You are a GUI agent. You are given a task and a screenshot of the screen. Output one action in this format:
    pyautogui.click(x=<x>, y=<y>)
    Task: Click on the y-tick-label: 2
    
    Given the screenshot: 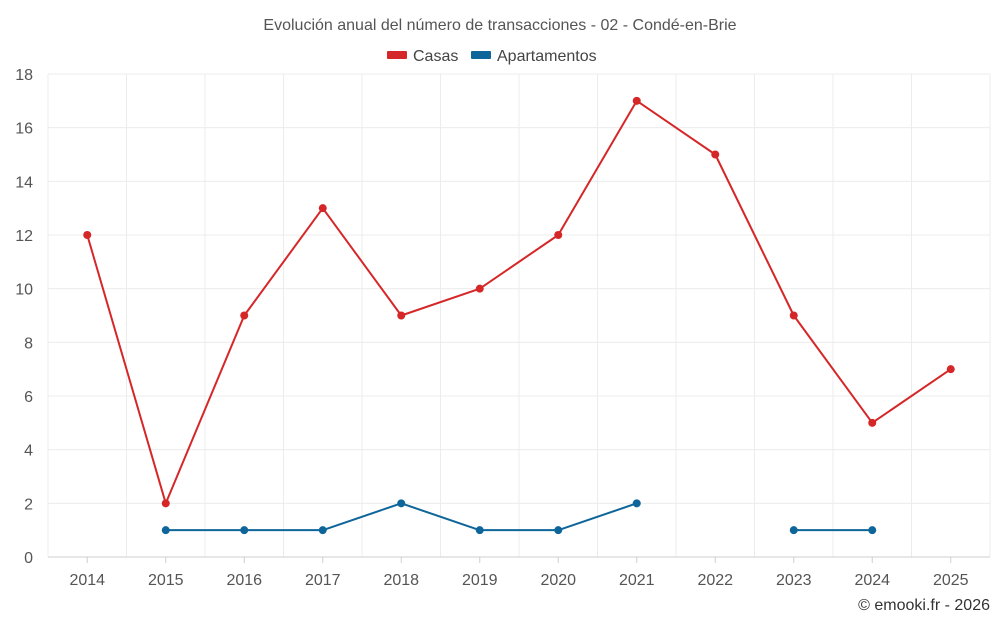 What is the action you would take?
    pyautogui.click(x=28, y=504)
    